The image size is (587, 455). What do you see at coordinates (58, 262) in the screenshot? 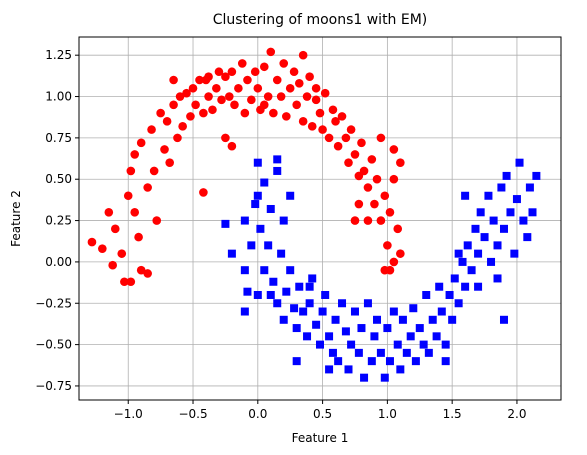
I see `y-tick-label: 0.00` at bounding box center [58, 262].